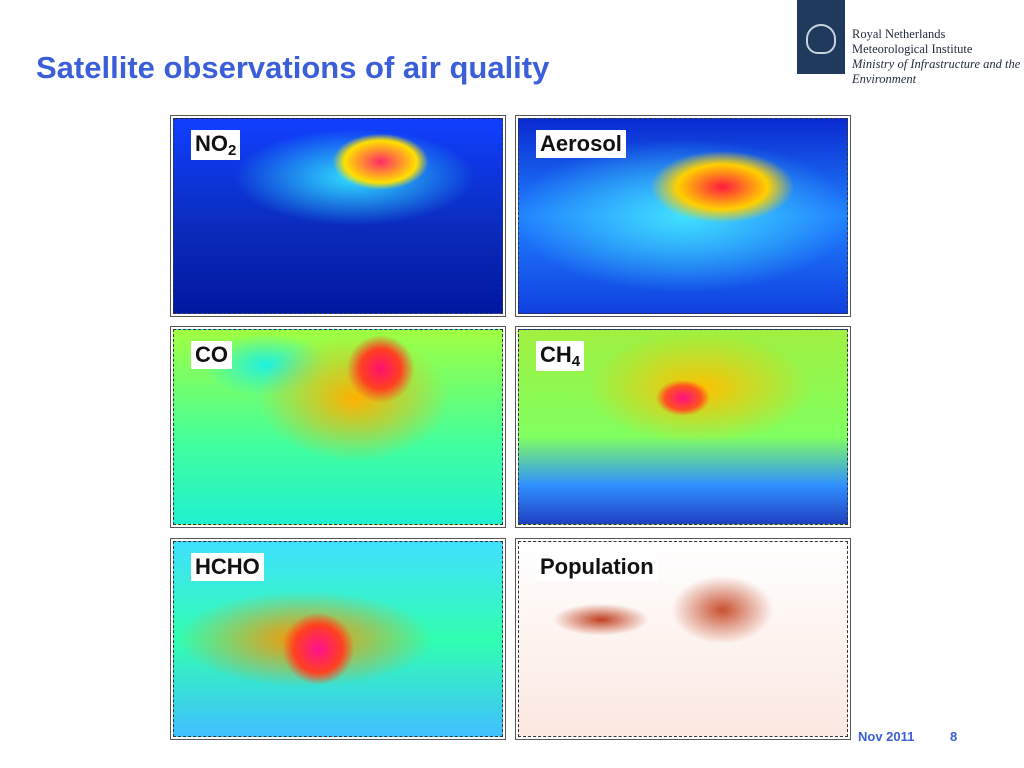  I want to click on label-text: NO, so click(211, 143).